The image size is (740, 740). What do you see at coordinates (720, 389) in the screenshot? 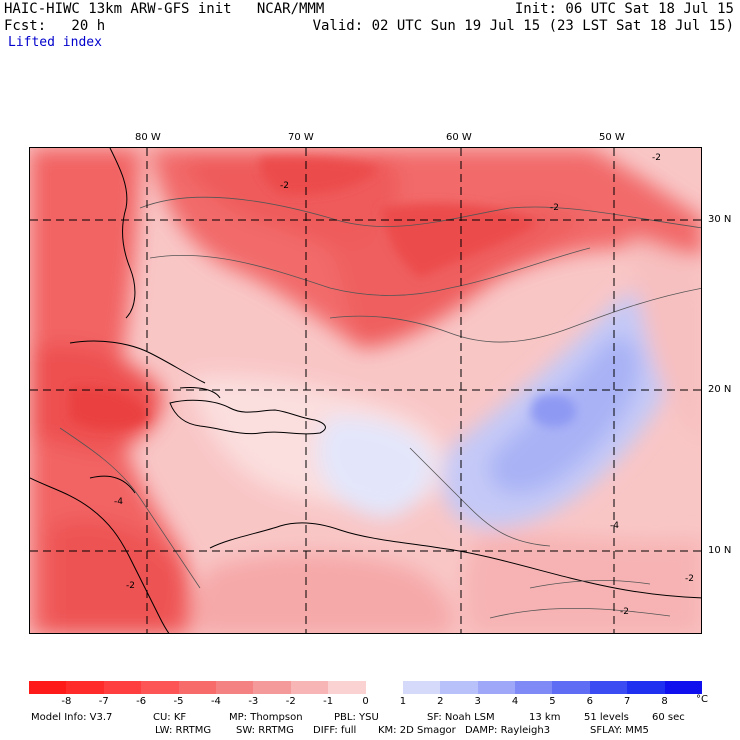
I see `lat-label-20n: 20 N` at bounding box center [720, 389].